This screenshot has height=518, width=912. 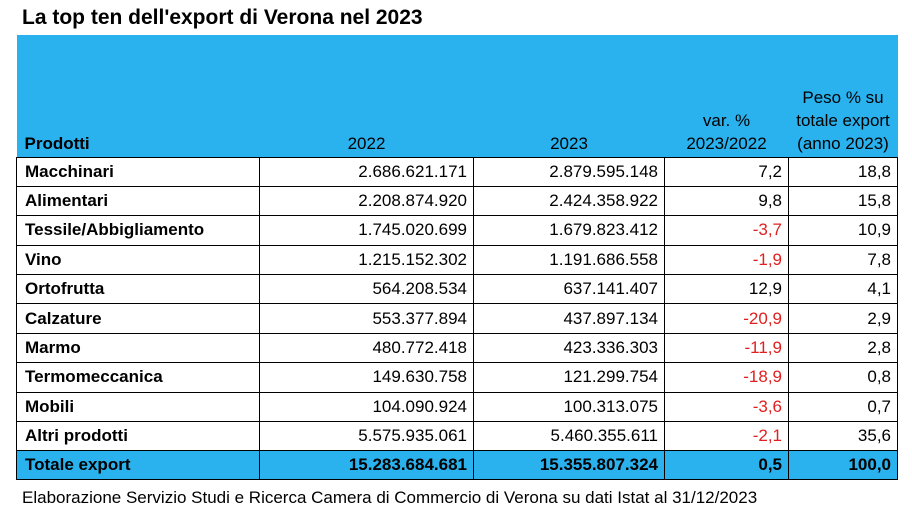 What do you see at coordinates (726, 318) in the screenshot?
I see `cell-var: -20,9` at bounding box center [726, 318].